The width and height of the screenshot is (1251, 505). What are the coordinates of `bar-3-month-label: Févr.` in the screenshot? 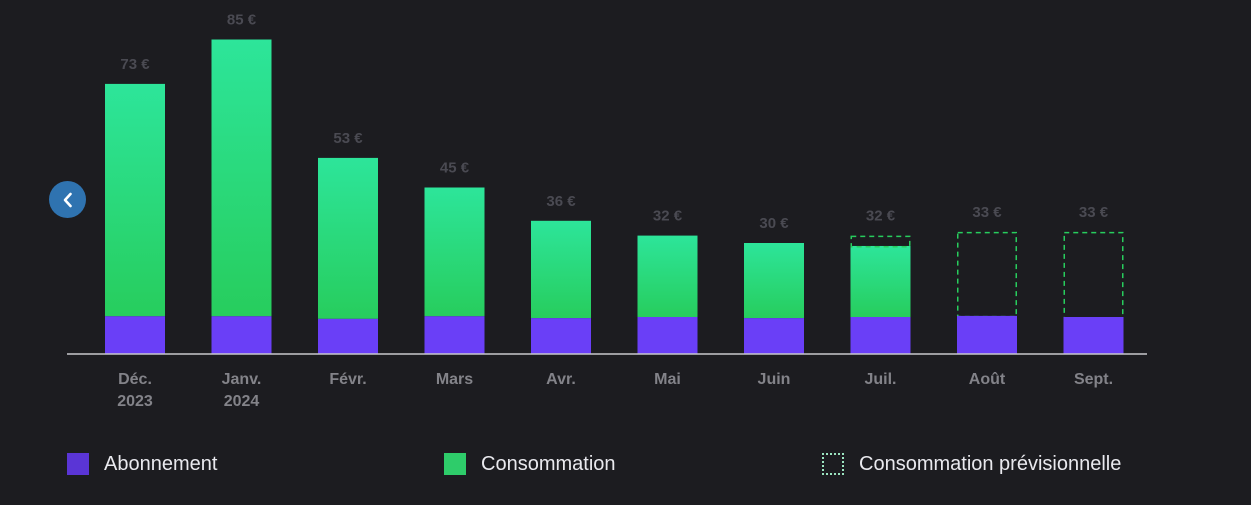 It's located at (347, 379).